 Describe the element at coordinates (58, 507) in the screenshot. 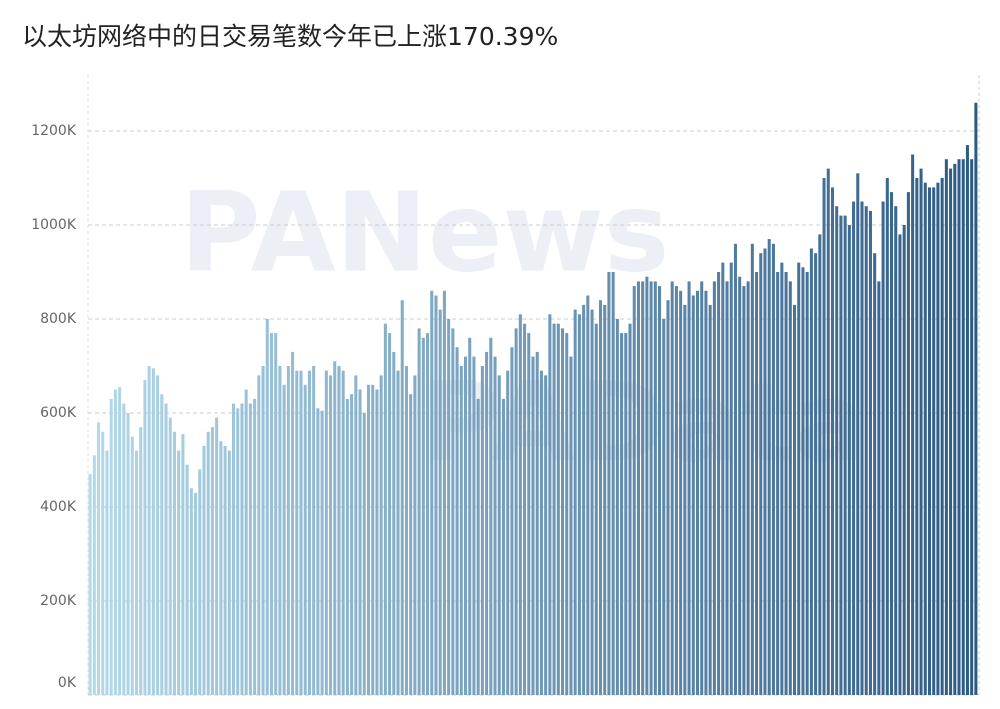

I see `y-tick-label: 400K` at that location.